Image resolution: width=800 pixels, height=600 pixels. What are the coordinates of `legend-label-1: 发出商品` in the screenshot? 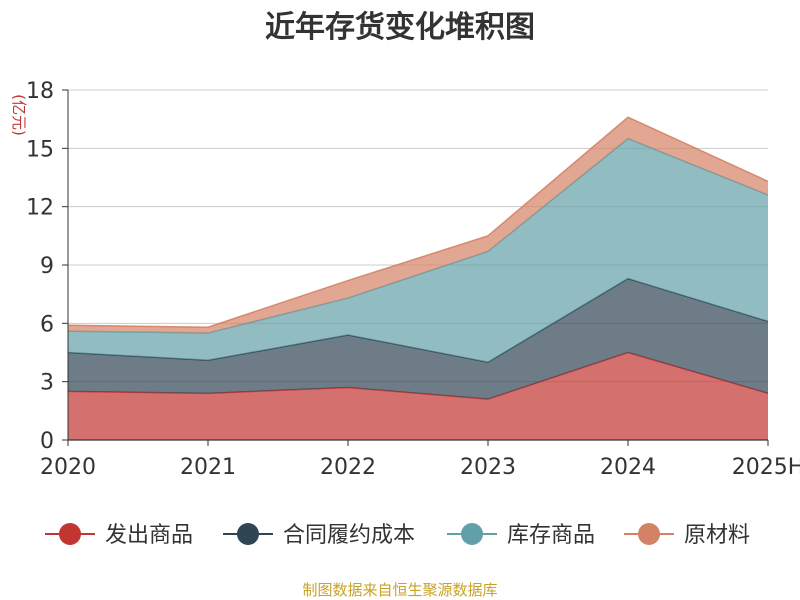 It's located at (149, 535).